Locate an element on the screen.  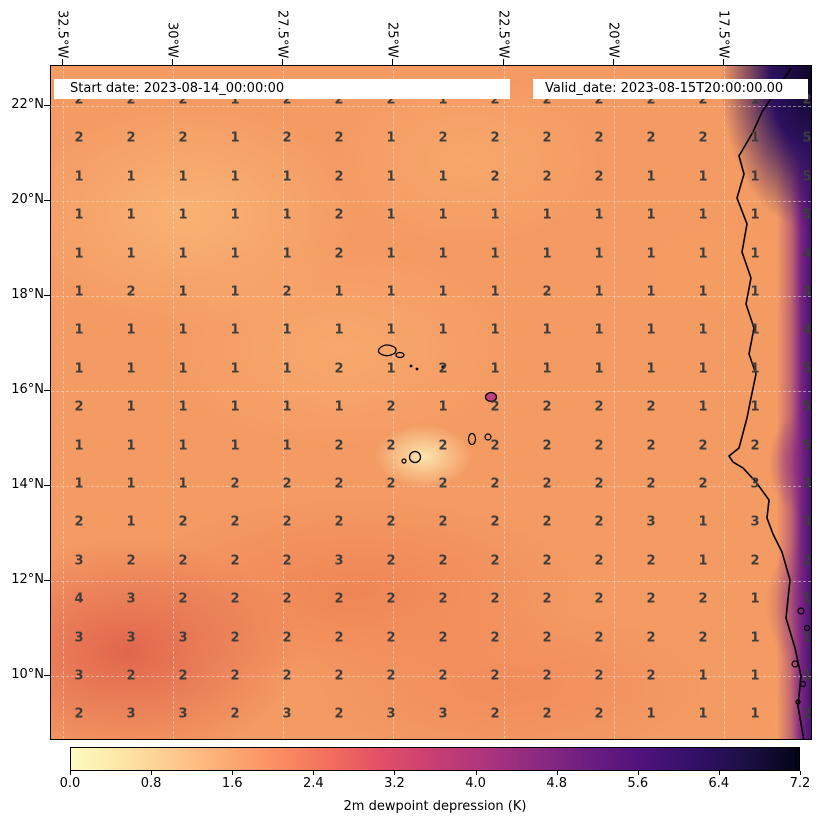
colorbar-tick-label: 7.2 is located at coordinates (800, 783).